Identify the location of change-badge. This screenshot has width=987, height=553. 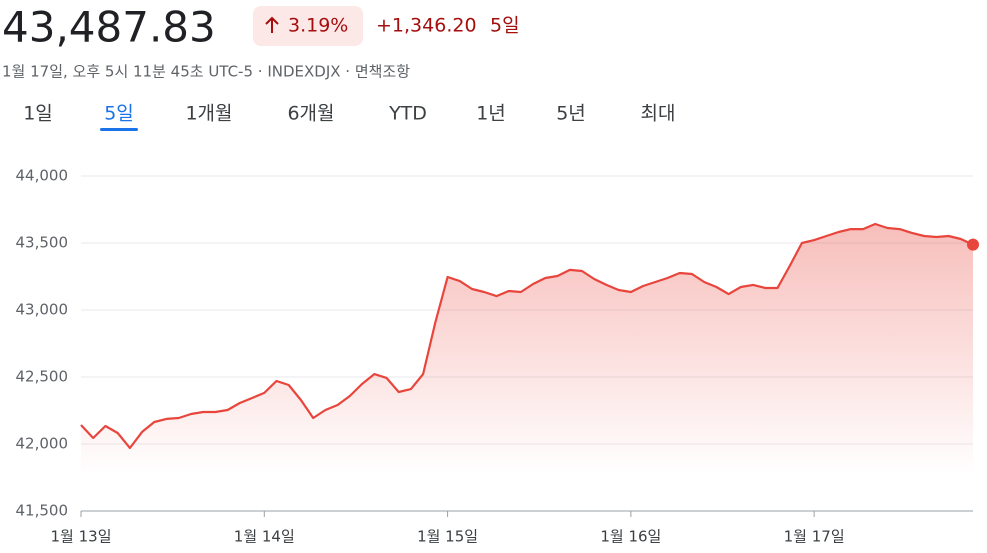
(308, 26).